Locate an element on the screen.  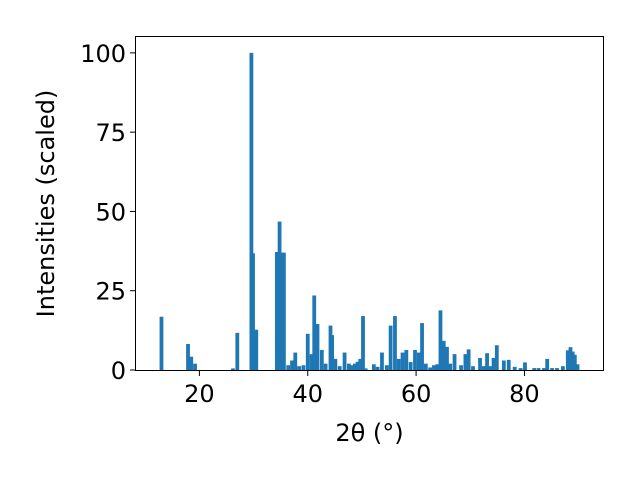
y-tick-label: 75 is located at coordinates (110, 133).